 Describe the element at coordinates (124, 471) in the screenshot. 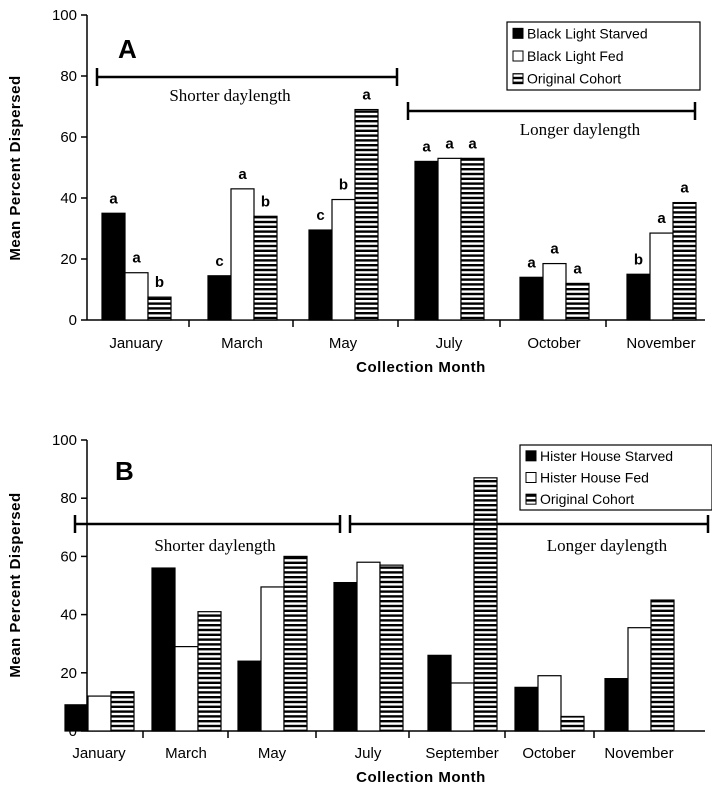

I see `panel-letter: B` at that location.